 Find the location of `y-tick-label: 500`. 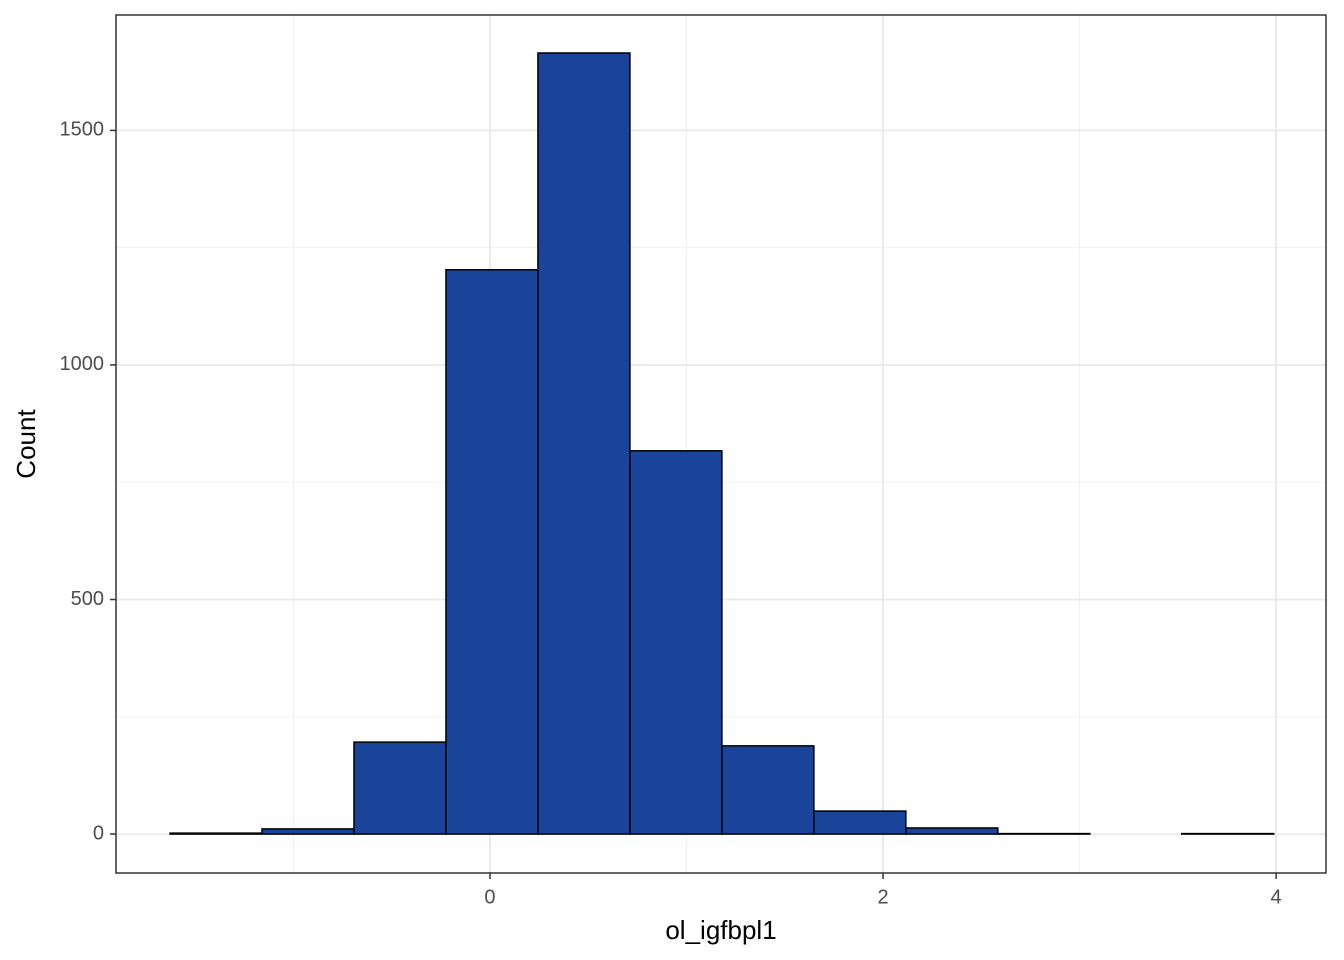

y-tick-label: 500 is located at coordinates (87, 599).